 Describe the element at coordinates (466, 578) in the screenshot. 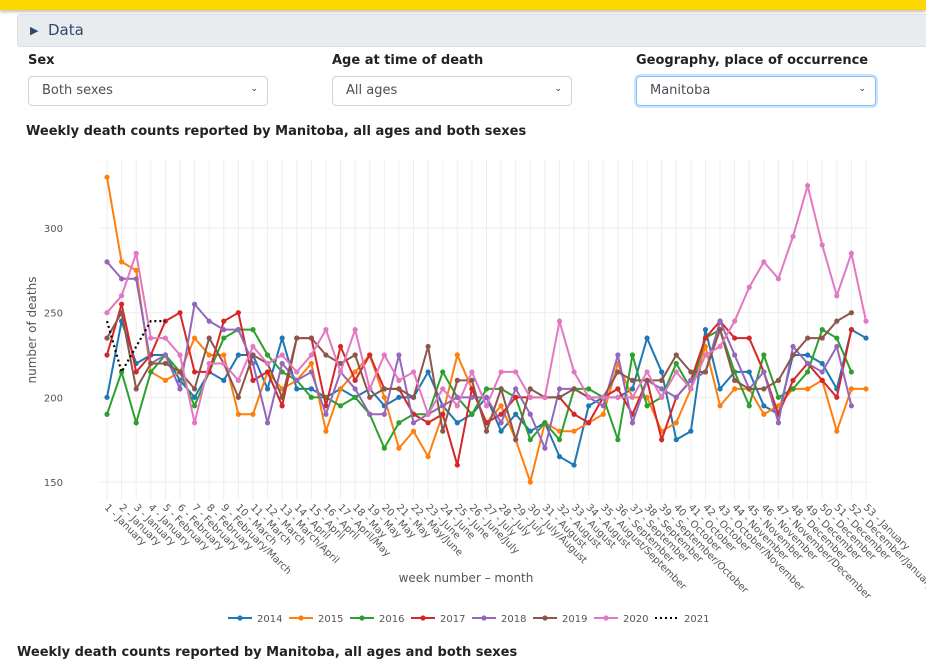

I see `x-axis-label: week number – month` at that location.